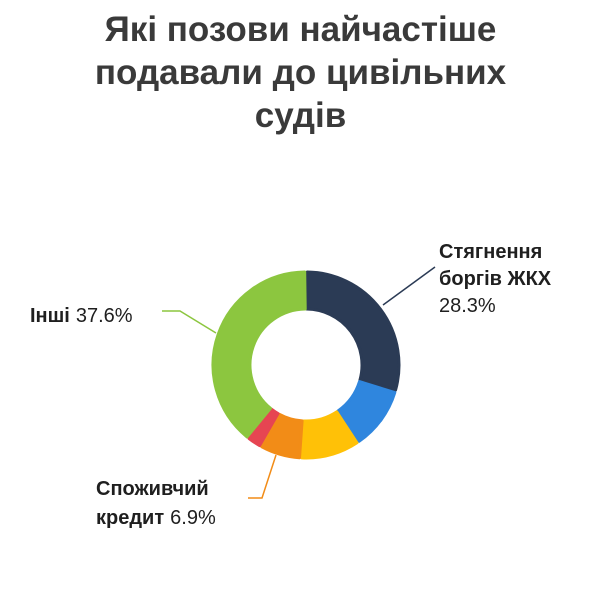 The height and width of the screenshot is (600, 601). I want to click on chart-title-line-2: подавали до цивільних, so click(300, 72).